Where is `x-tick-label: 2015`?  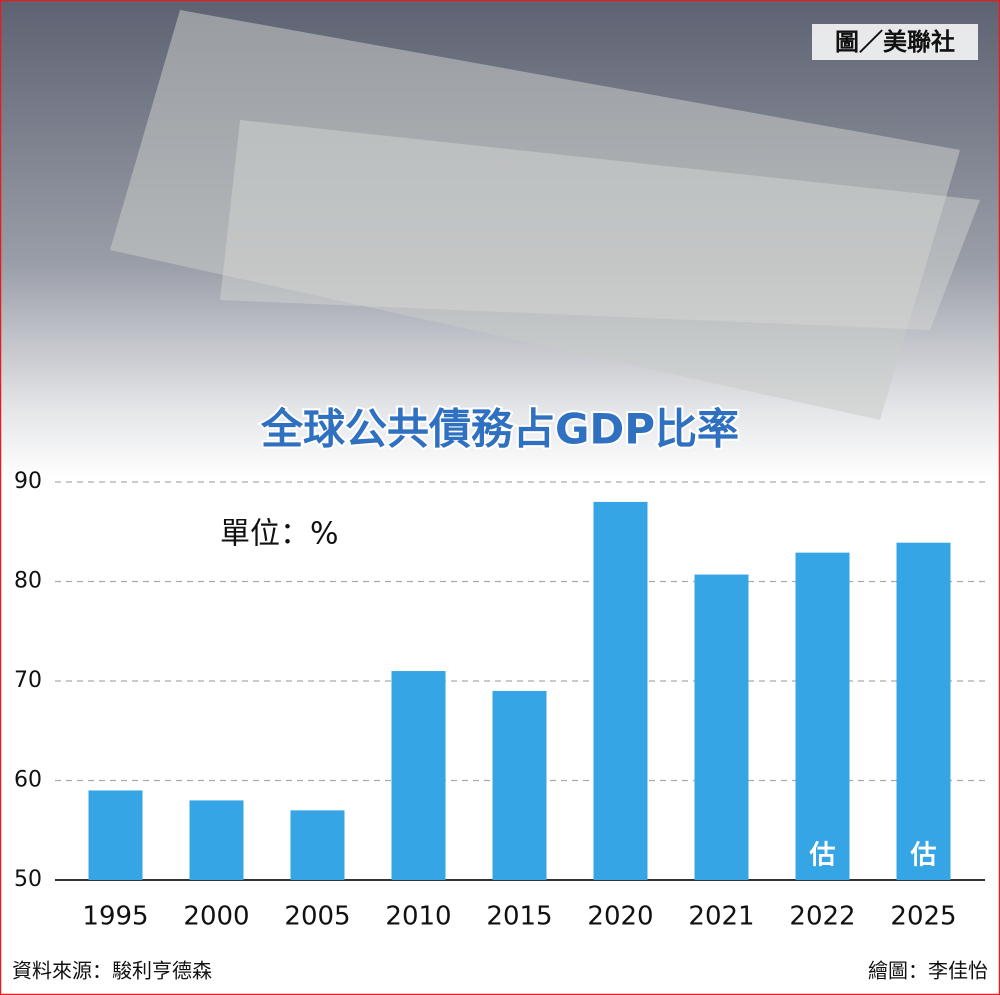
x-tick-label: 2015 is located at coordinates (519, 917).